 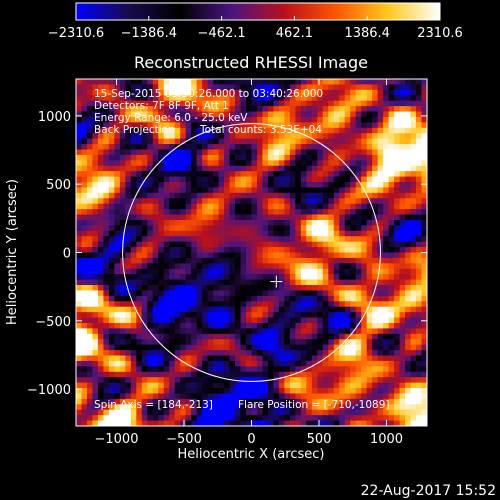 What do you see at coordinates (440, 33) in the screenshot?
I see `colorbar-tick-label: 2310.6` at bounding box center [440, 33].